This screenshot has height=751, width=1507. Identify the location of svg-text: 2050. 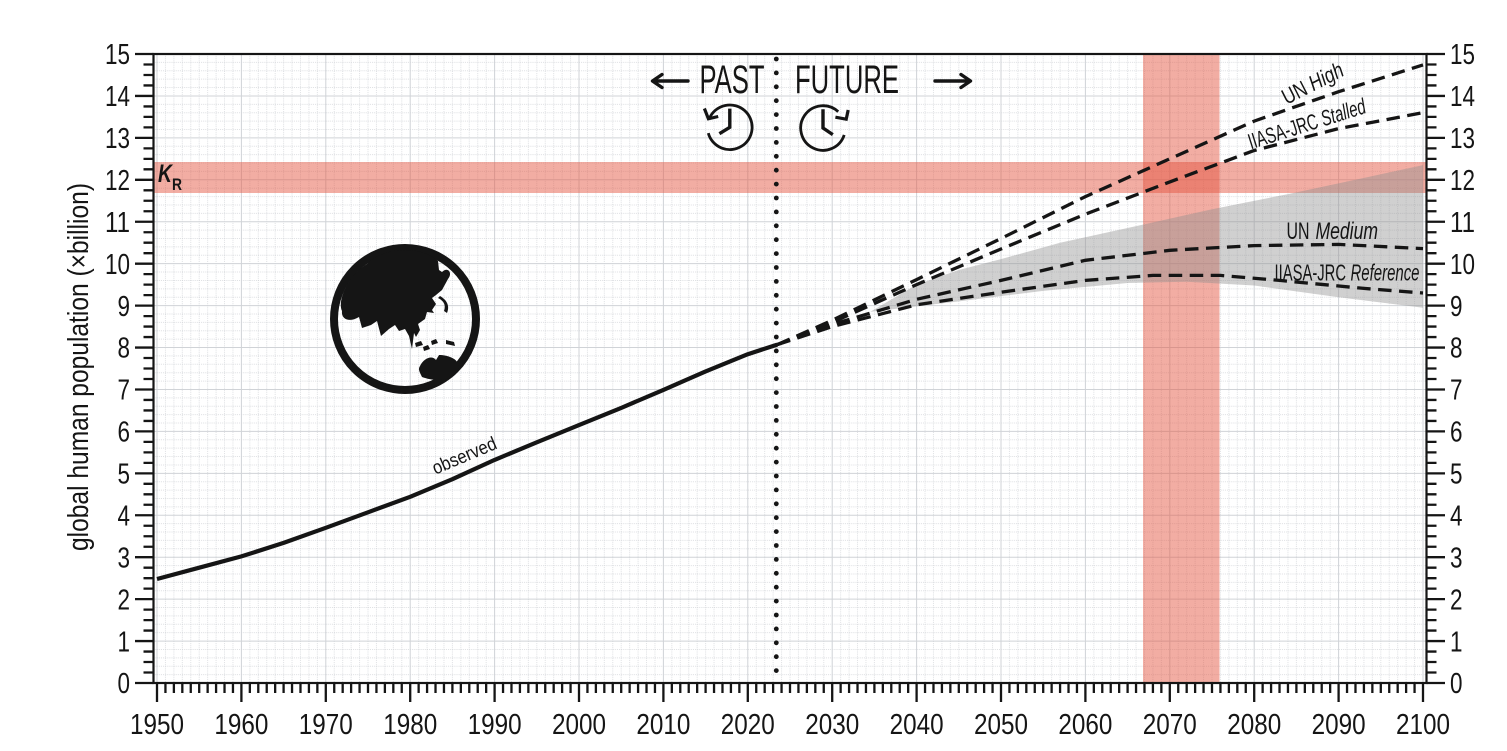
(1001, 725).